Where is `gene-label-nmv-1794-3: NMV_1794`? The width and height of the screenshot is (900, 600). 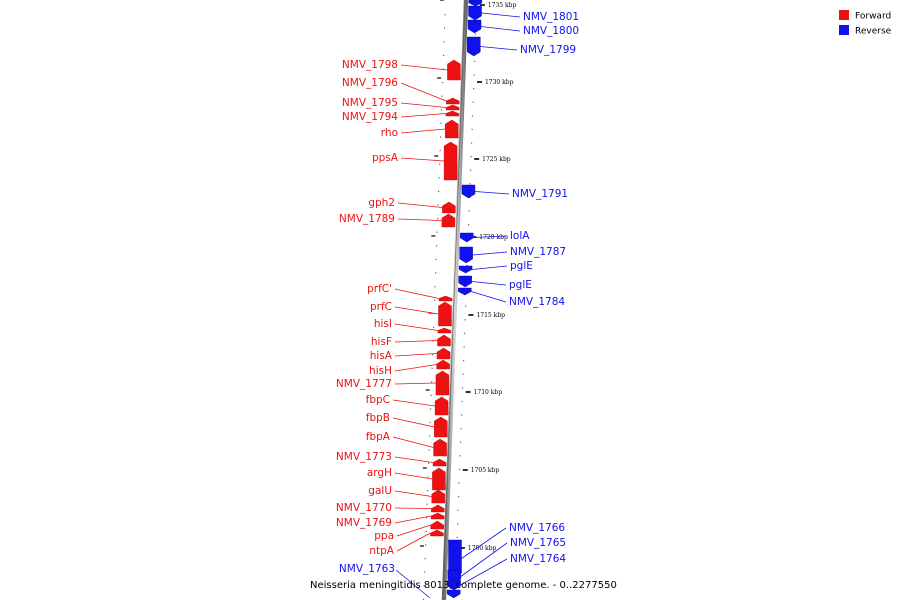 gene-label-nmv-1794-3: NMV_1794 is located at coordinates (370, 117).